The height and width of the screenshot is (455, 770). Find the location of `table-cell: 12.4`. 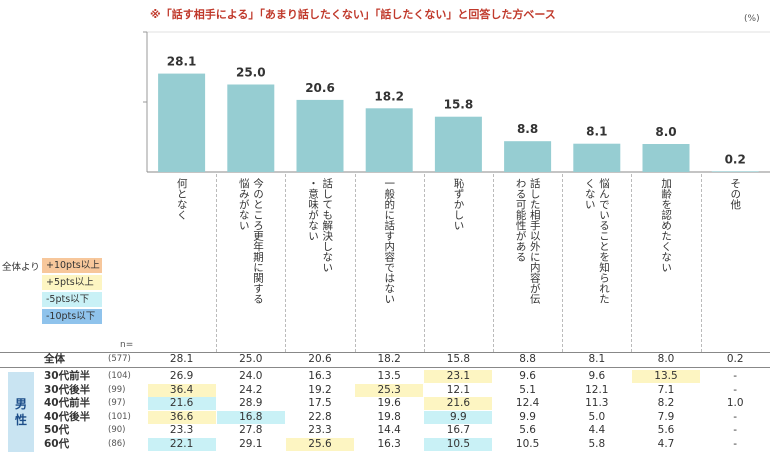

table-cell: 12.4 is located at coordinates (527, 403).